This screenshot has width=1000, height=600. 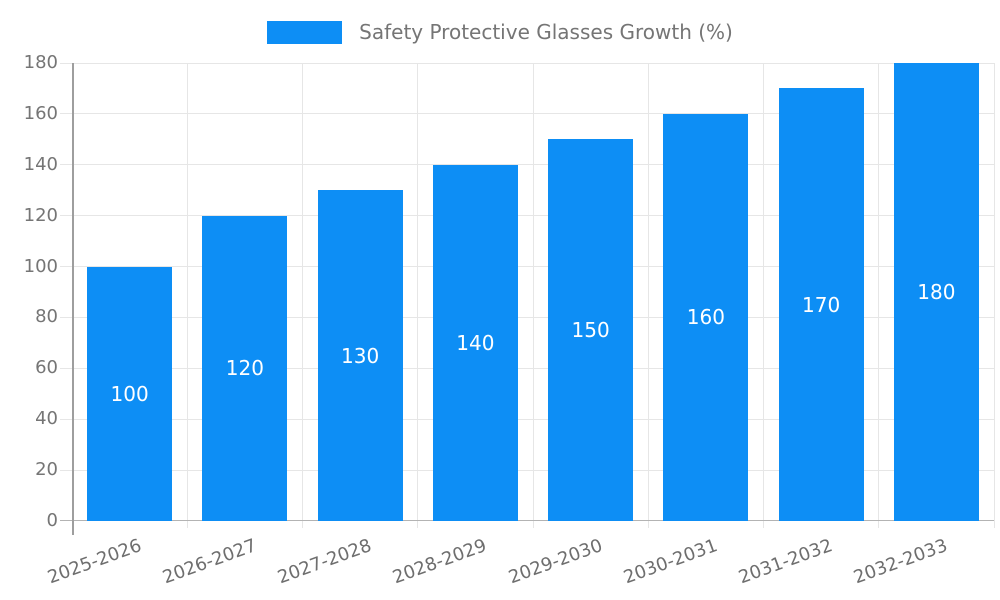 What do you see at coordinates (46, 317) in the screenshot?
I see `y-tick-label: 80` at bounding box center [46, 317].